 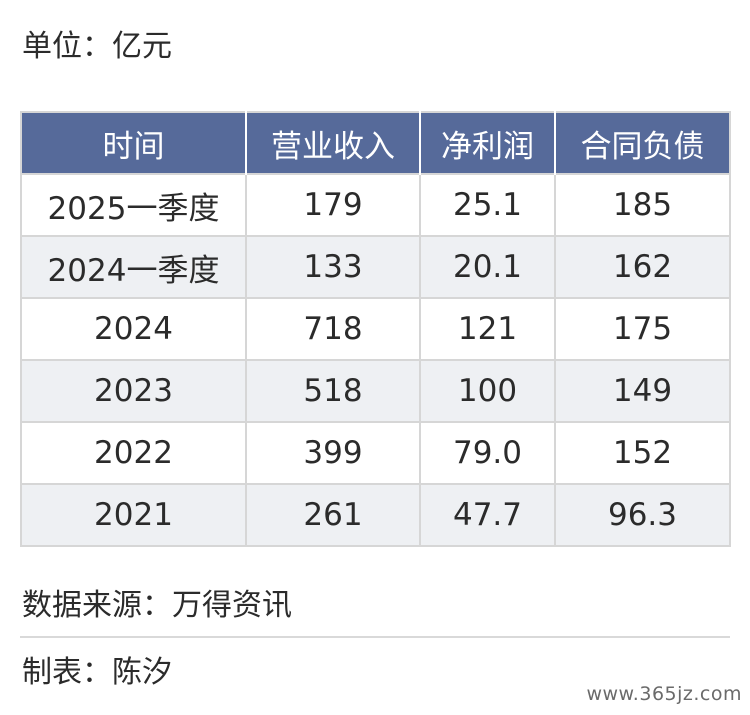 What do you see at coordinates (664, 694) in the screenshot?
I see `watermark: www.365jz.com` at bounding box center [664, 694].